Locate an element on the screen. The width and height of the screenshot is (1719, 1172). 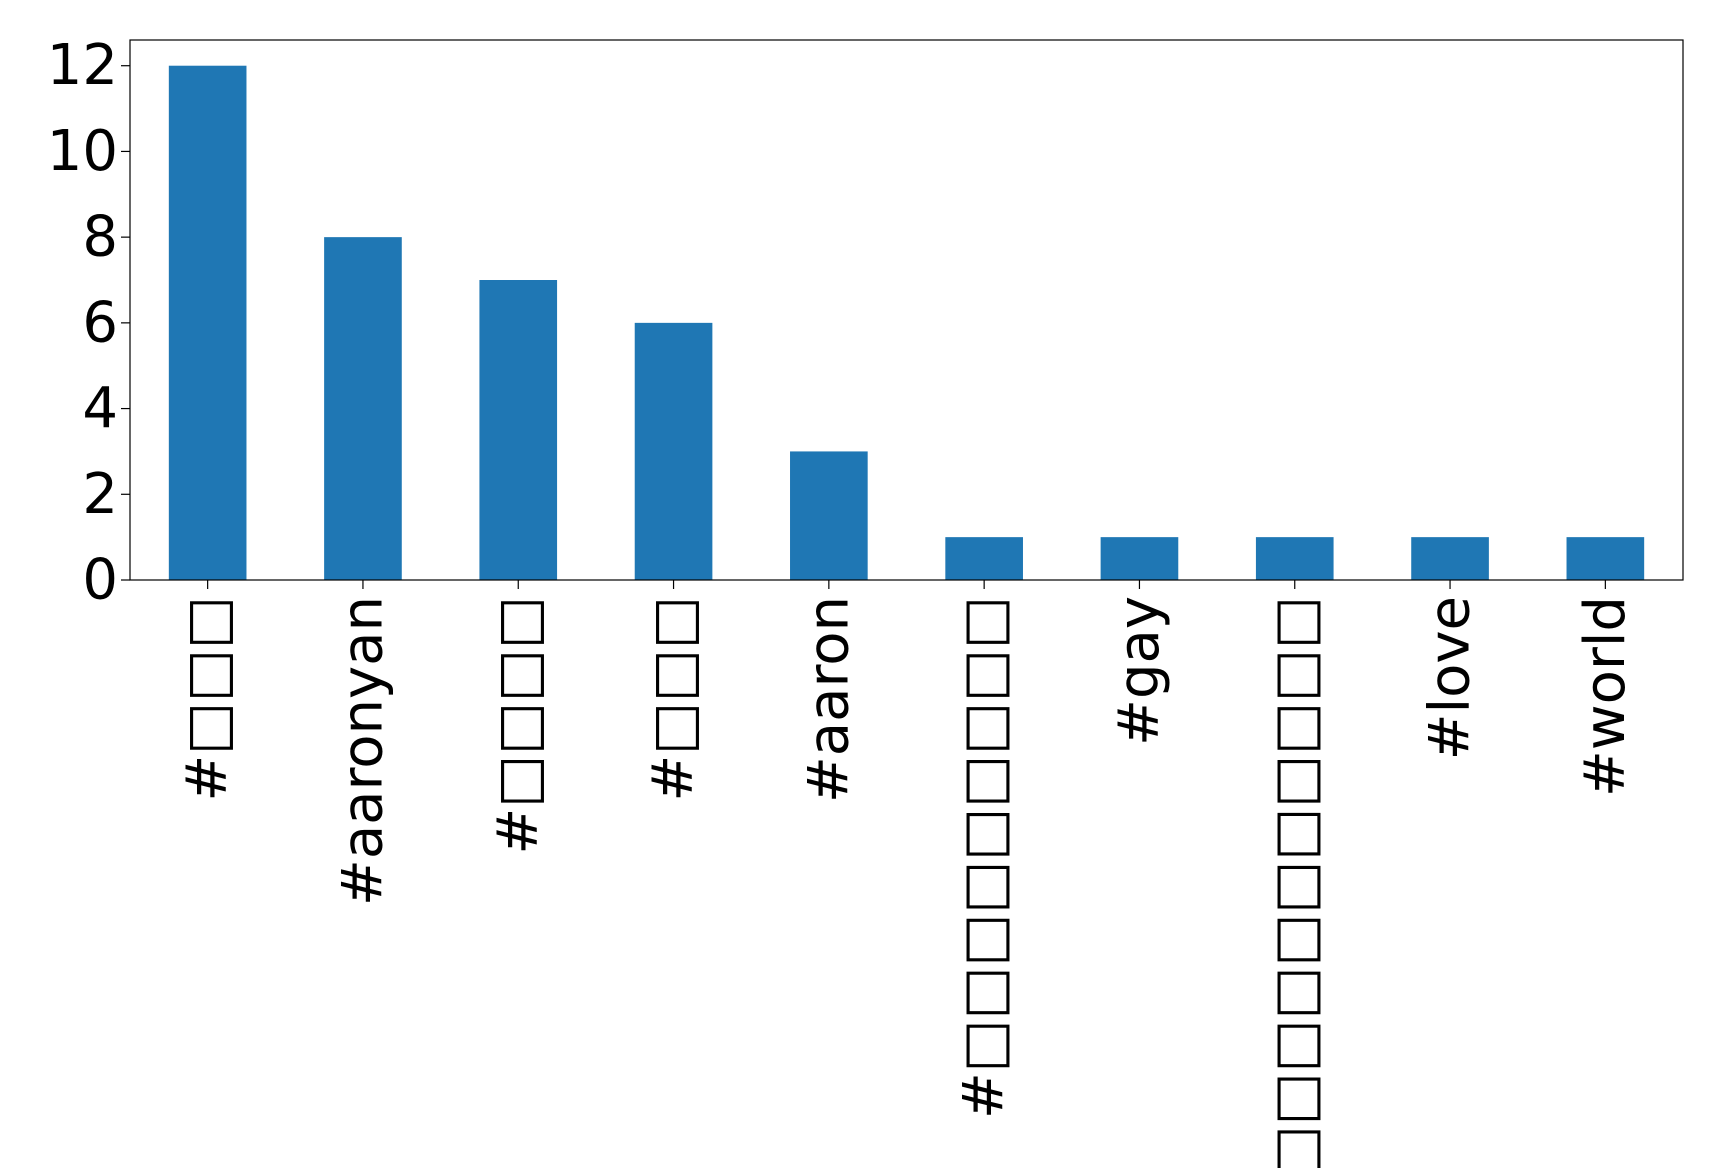
x-tick-label: #□□□□□□□□□ is located at coordinates (984, 857).